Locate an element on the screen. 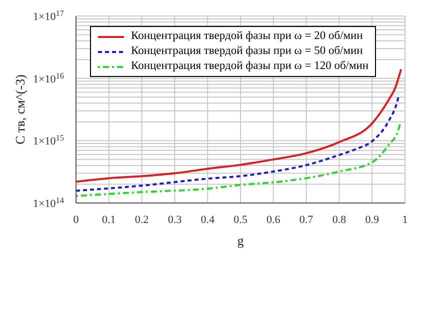  x-tick-label: 0.8 is located at coordinates (339, 220).